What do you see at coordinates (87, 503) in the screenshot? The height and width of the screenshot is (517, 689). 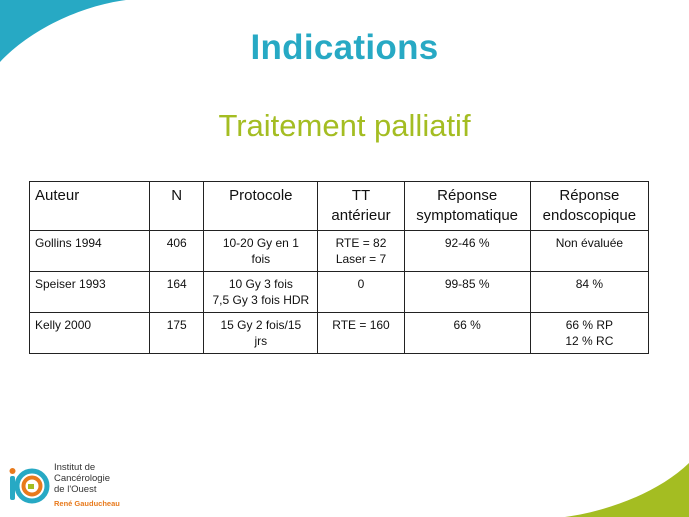 I see `logo-subtitle: René Gauducheau` at bounding box center [87, 503].